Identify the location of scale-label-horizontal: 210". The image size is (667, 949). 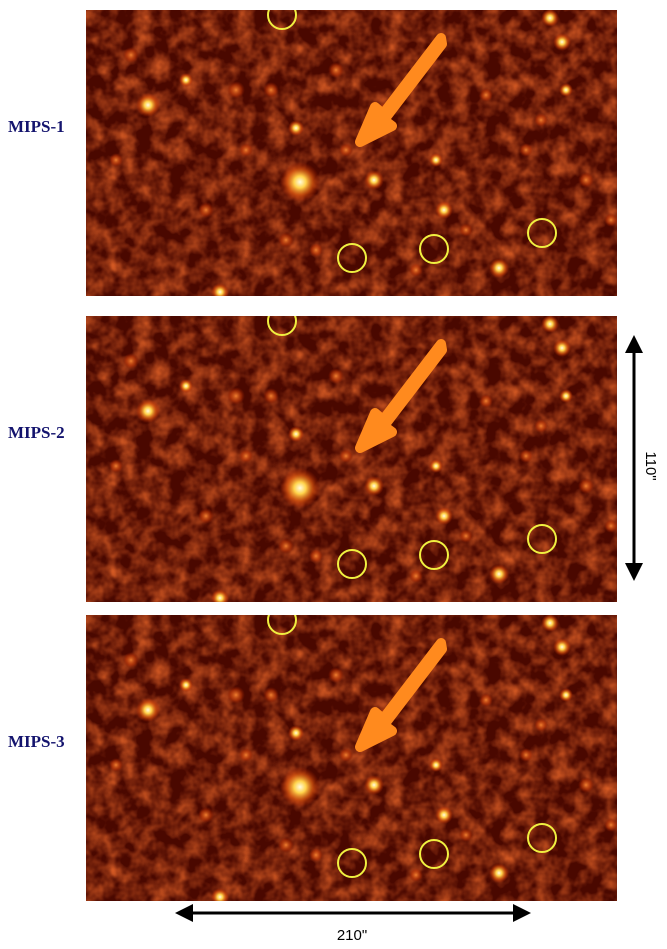
(352, 935).